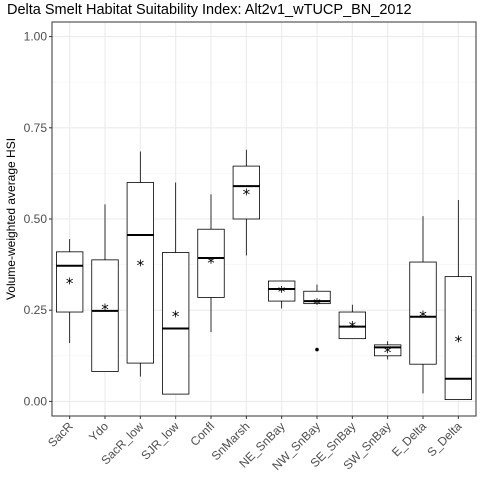 This screenshot has width=480, height=480. I want to click on x-tick-label: S_Delta, so click(444, 439).